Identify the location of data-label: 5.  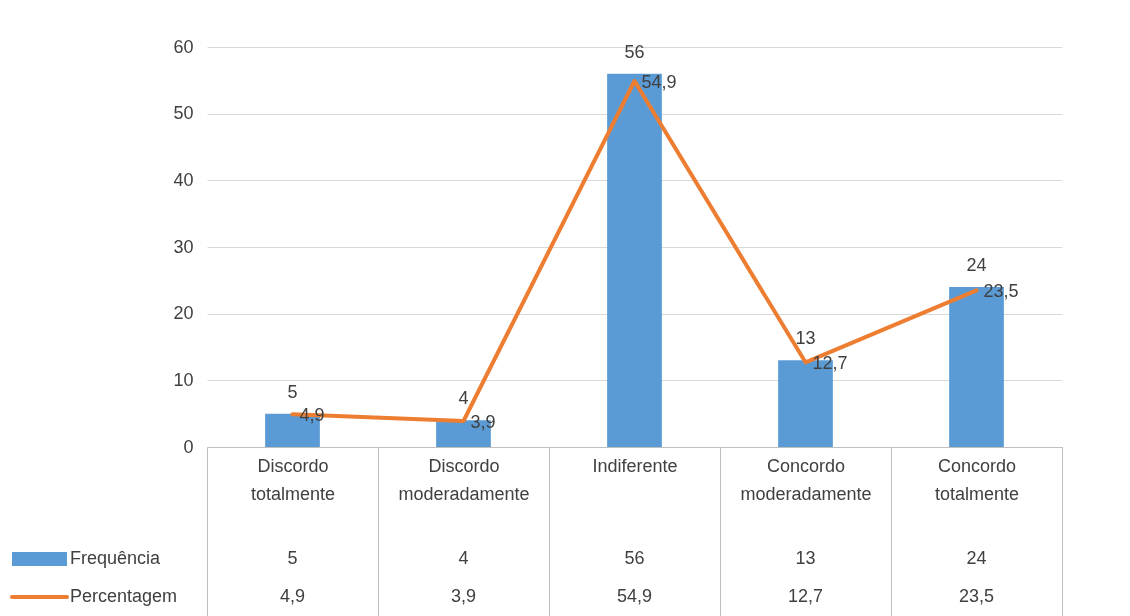
(292, 558).